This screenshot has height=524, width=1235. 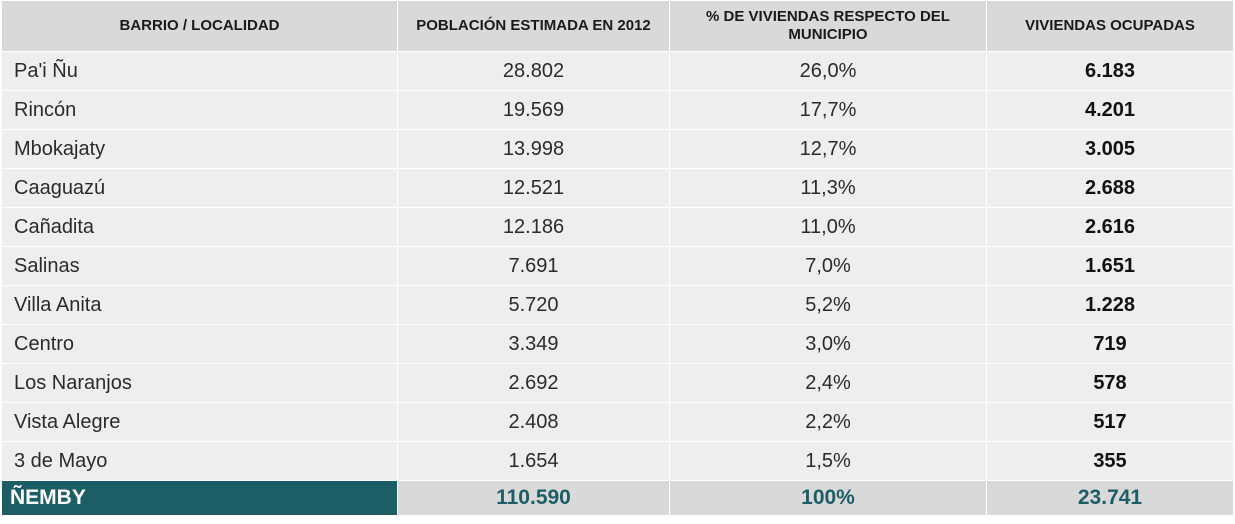 I want to click on table-row: Cañadita 12.186 11,0% 2.616, so click(x=617, y=227).